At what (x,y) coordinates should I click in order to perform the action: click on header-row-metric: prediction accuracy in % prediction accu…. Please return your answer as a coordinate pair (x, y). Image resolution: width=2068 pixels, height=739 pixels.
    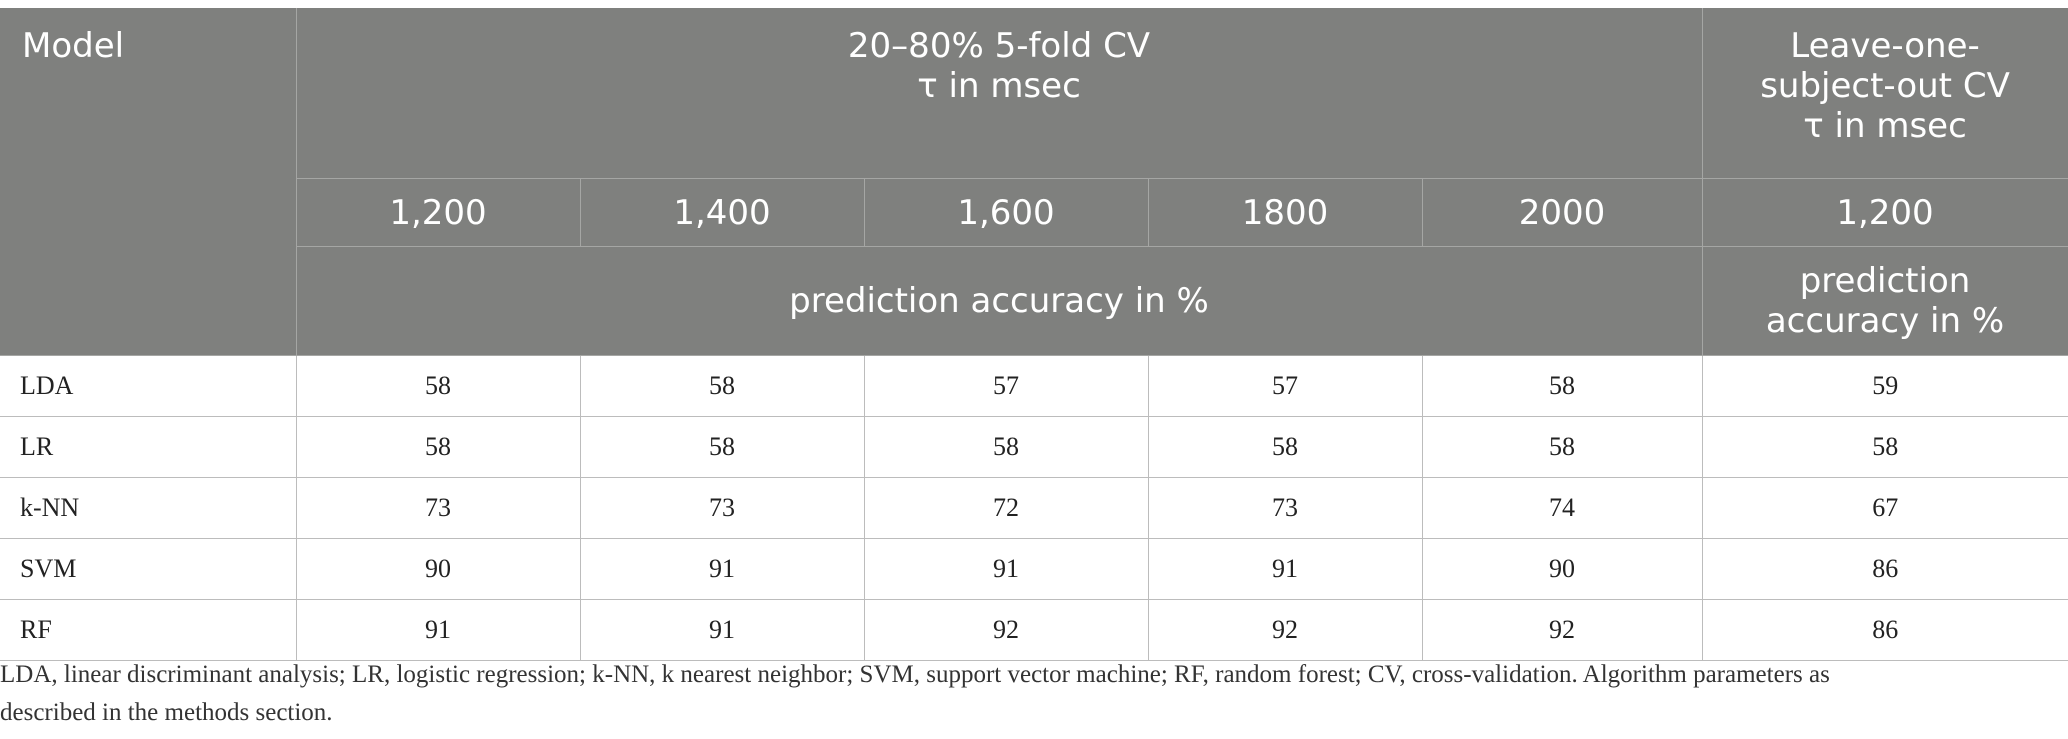
    Looking at the image, I should click on (1034, 301).